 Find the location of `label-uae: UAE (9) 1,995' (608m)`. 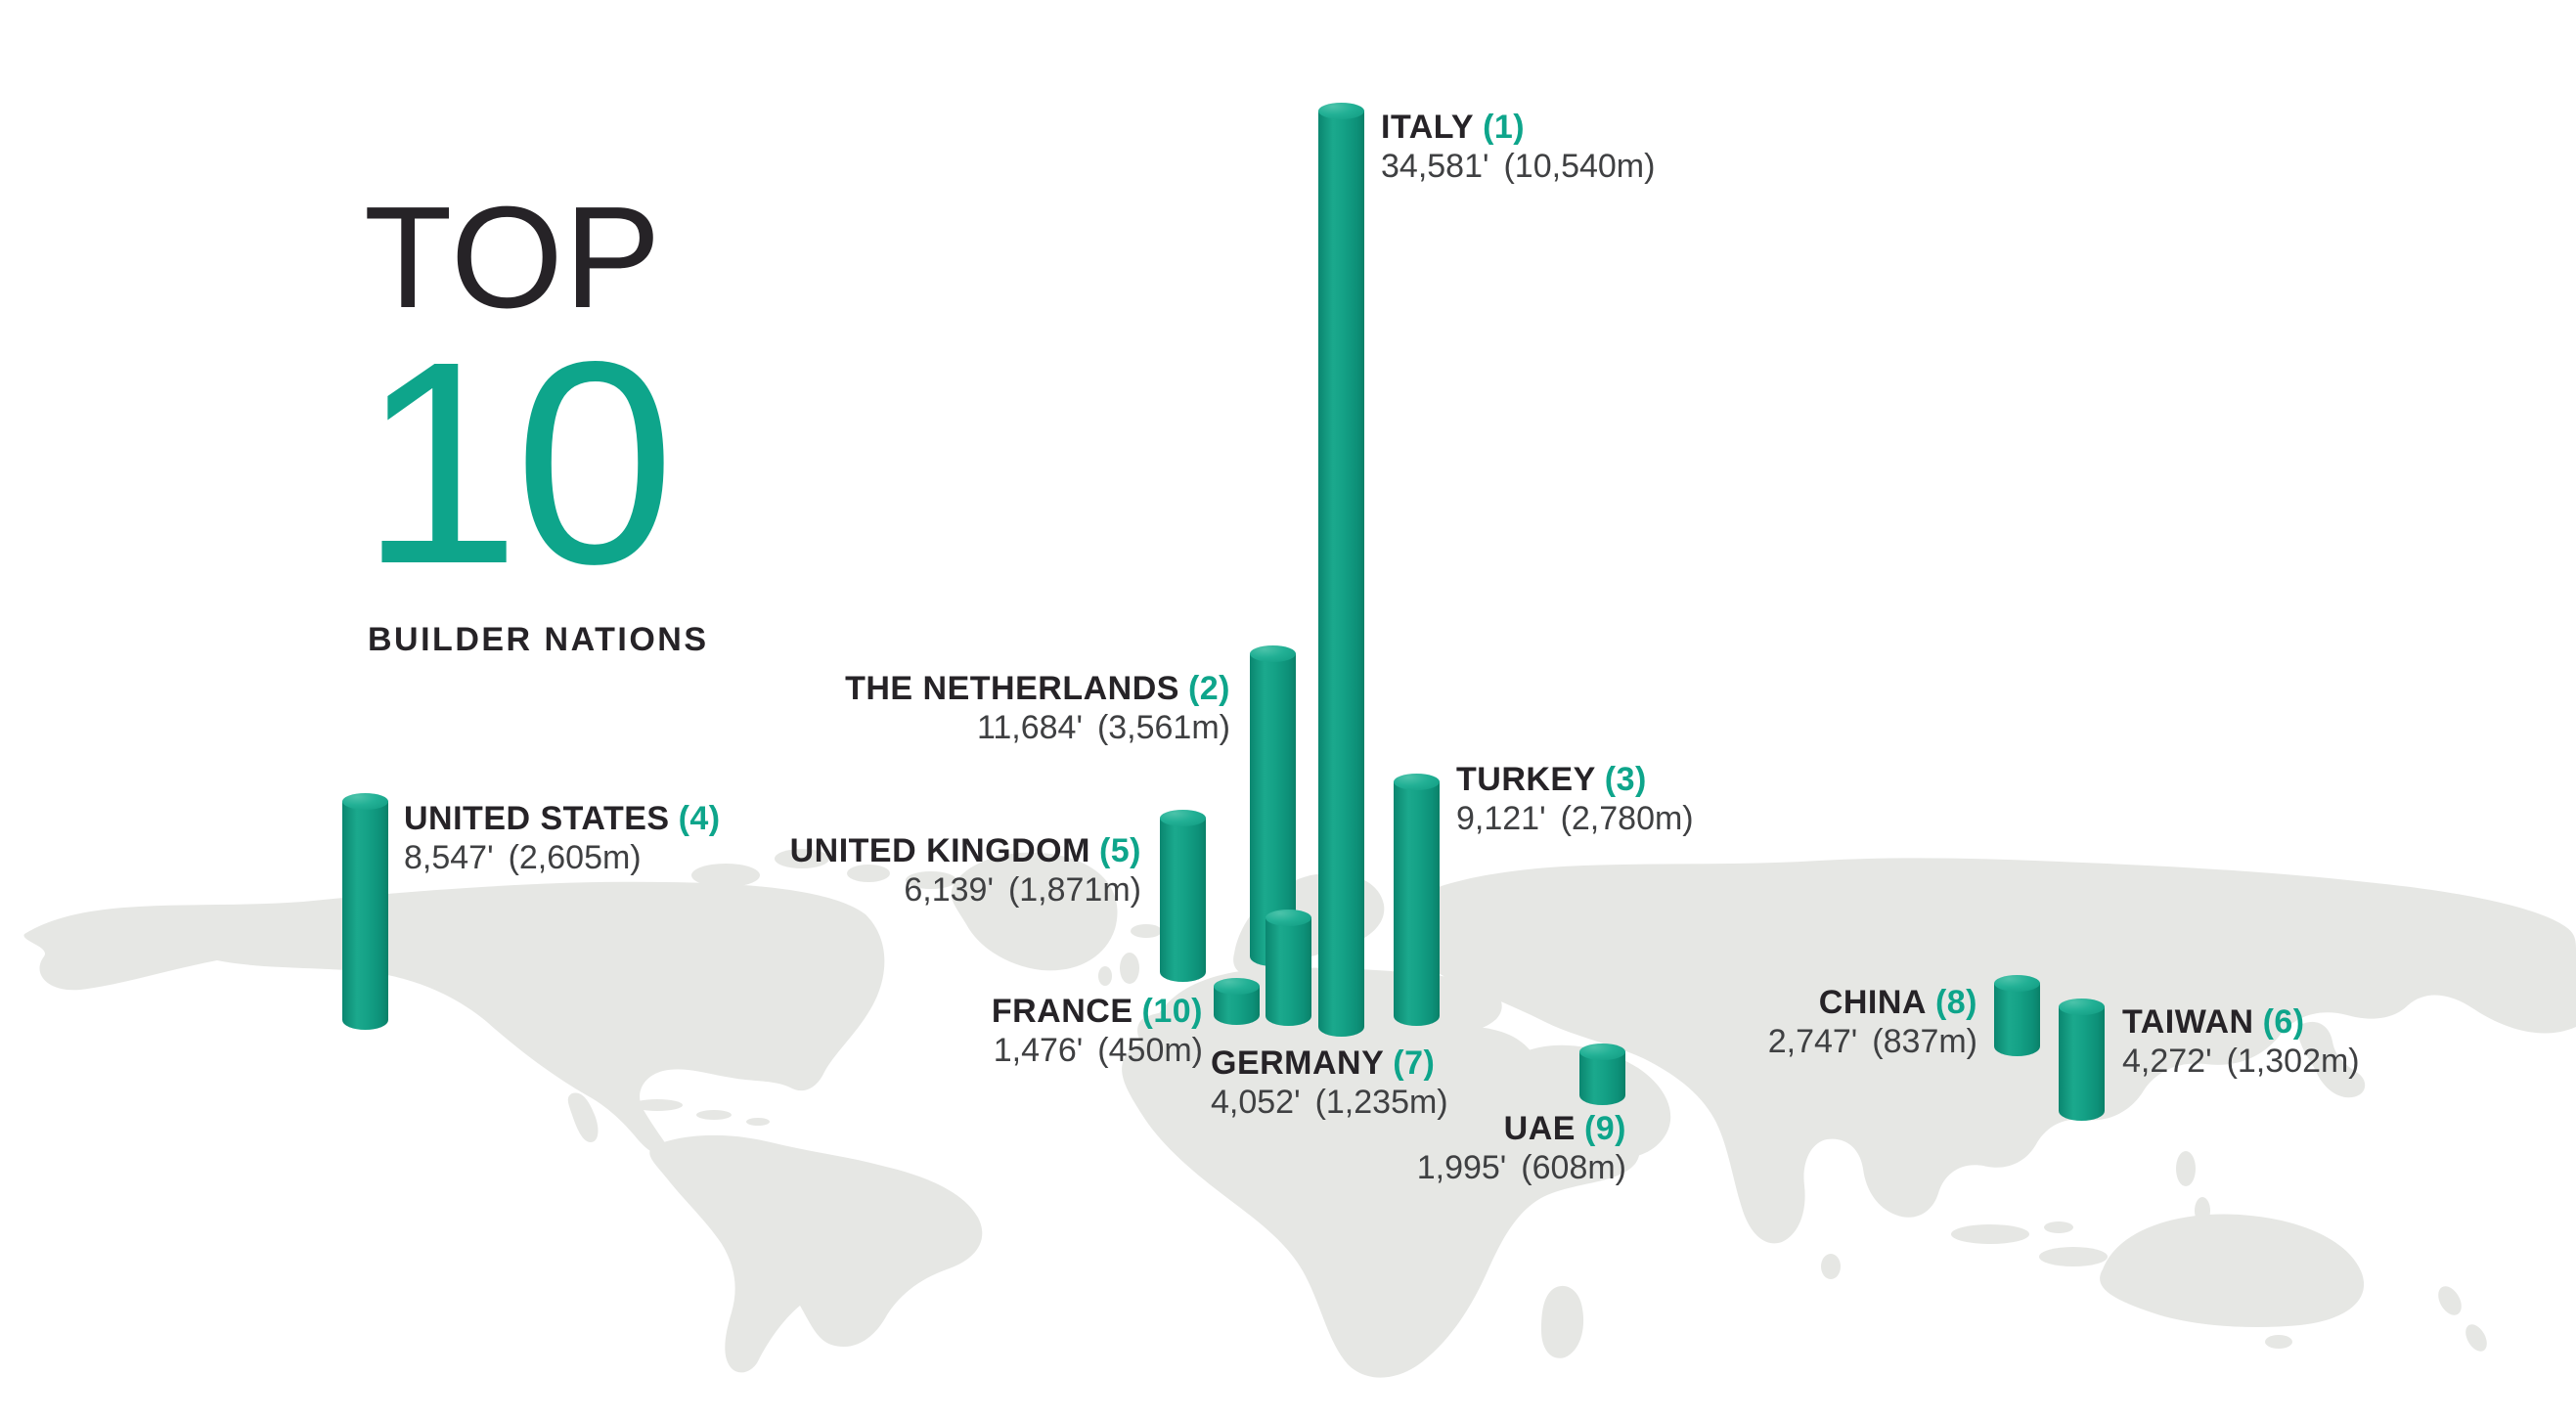

label-uae: UAE (9) 1,995' (608m) is located at coordinates (1521, 1148).